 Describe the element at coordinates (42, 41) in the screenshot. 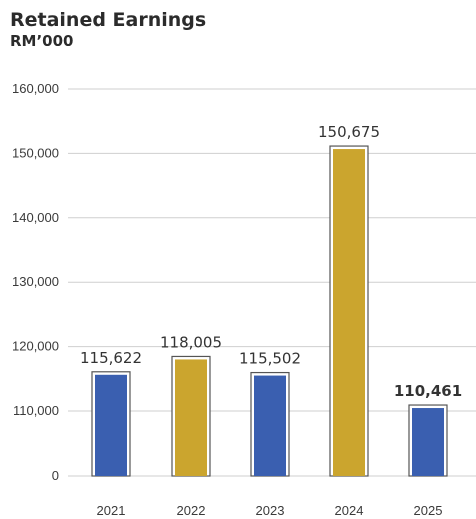

I see `chart-subtitle: RM’000` at that location.